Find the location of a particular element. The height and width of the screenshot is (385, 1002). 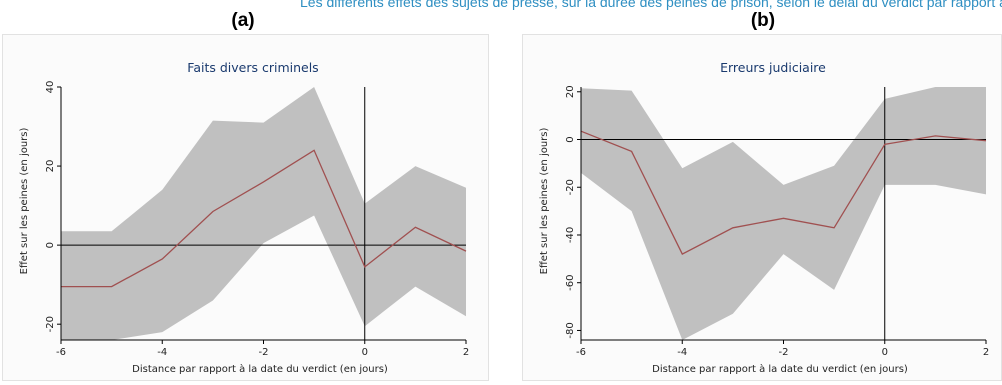

chart-a-y-tick-label: -20 is located at coordinates (50, 324).